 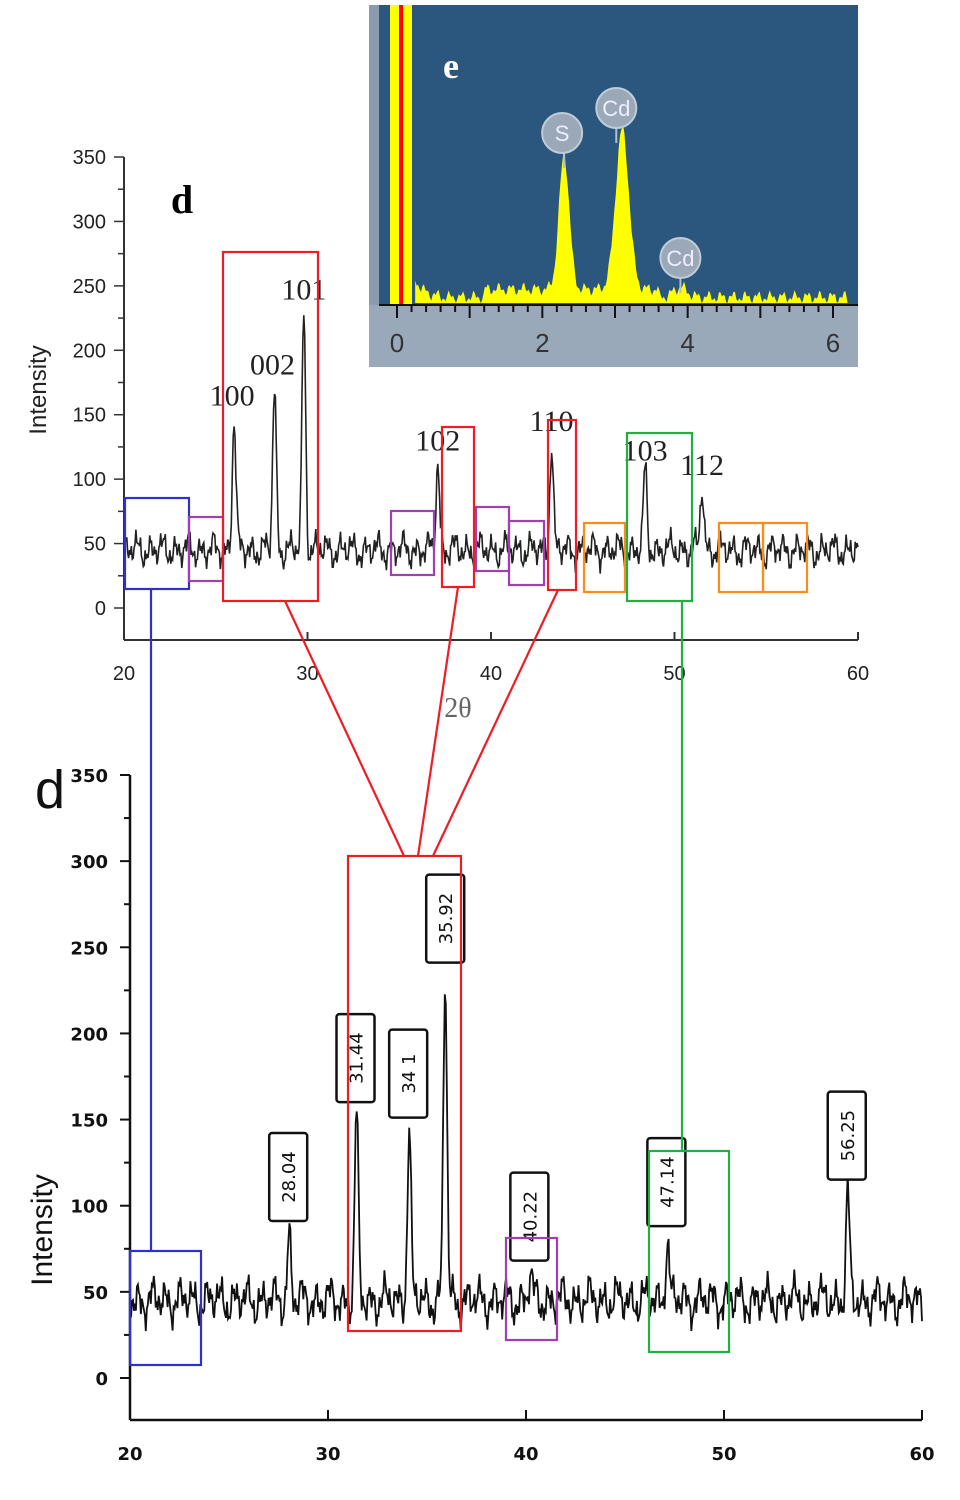 I want to click on bottom-x-tick-label: 60, so click(x=921, y=1454).